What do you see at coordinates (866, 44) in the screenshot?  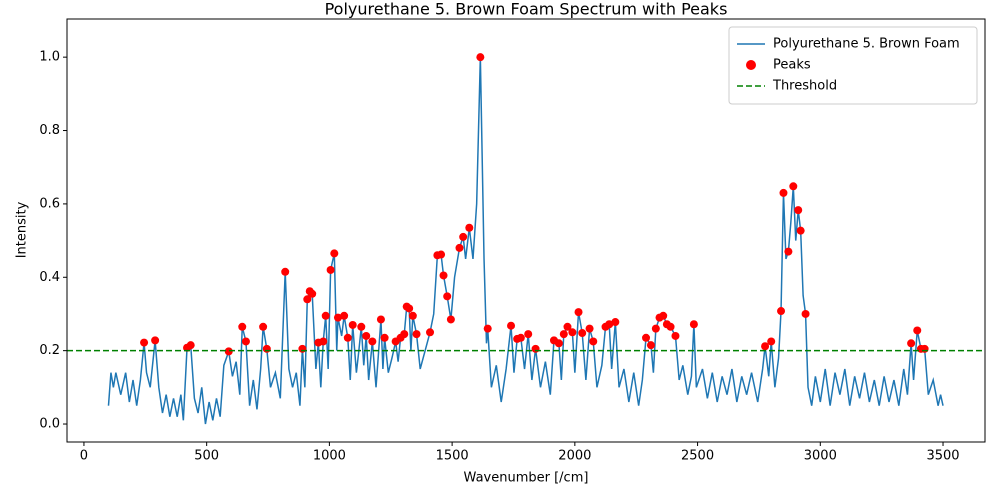 I see `legend-label: Polyurethane 5. Brown Foam` at bounding box center [866, 44].